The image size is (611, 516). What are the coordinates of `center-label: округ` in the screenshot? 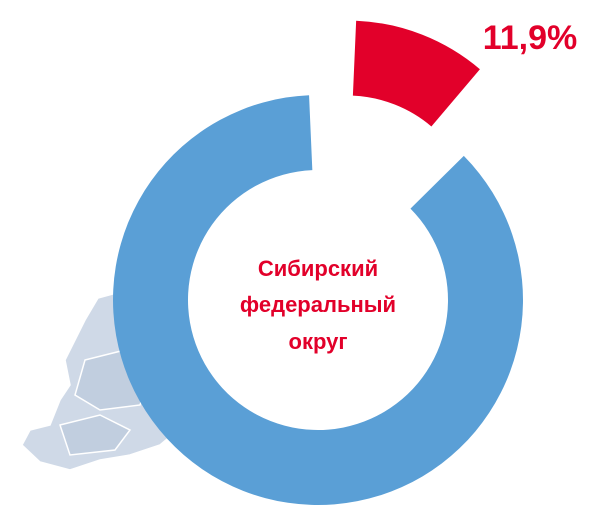 It's located at (318, 341).